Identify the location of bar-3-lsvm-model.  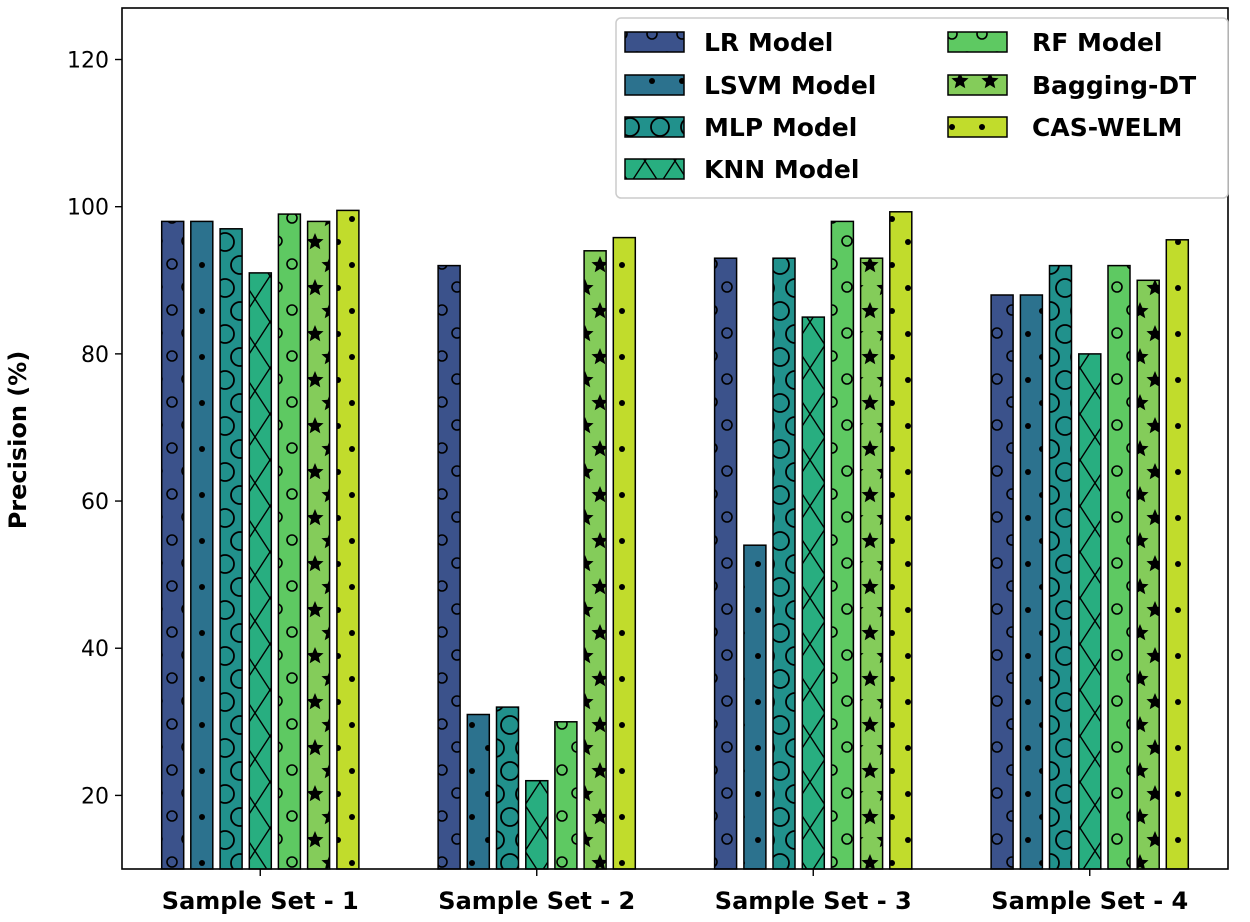
(755, 707).